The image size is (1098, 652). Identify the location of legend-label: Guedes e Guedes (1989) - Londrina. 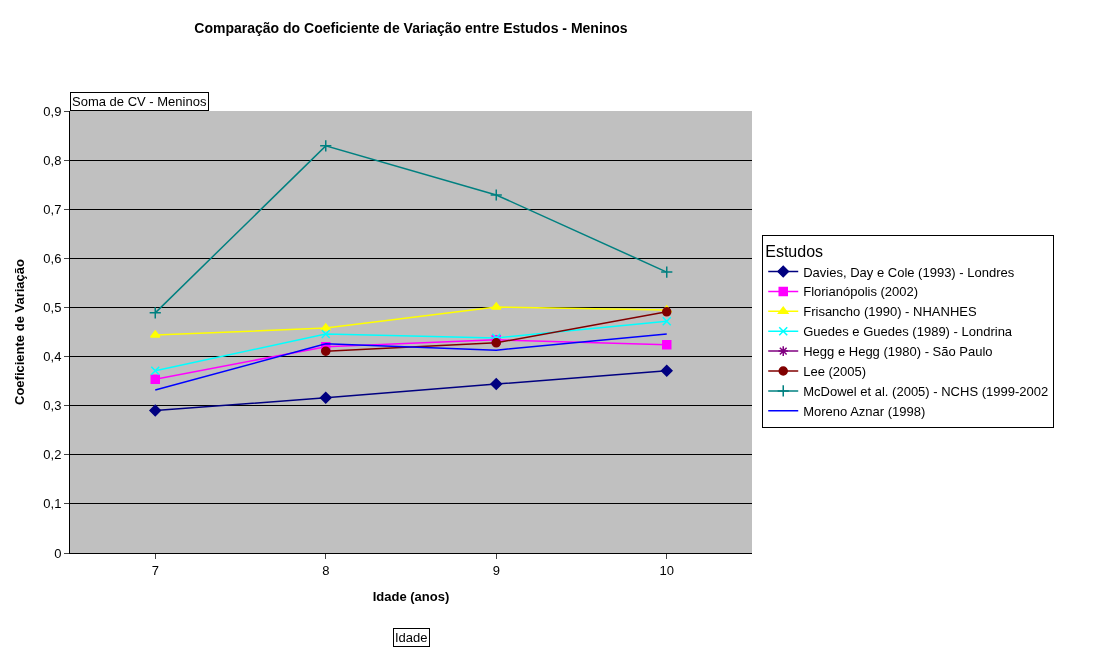
(908, 332).